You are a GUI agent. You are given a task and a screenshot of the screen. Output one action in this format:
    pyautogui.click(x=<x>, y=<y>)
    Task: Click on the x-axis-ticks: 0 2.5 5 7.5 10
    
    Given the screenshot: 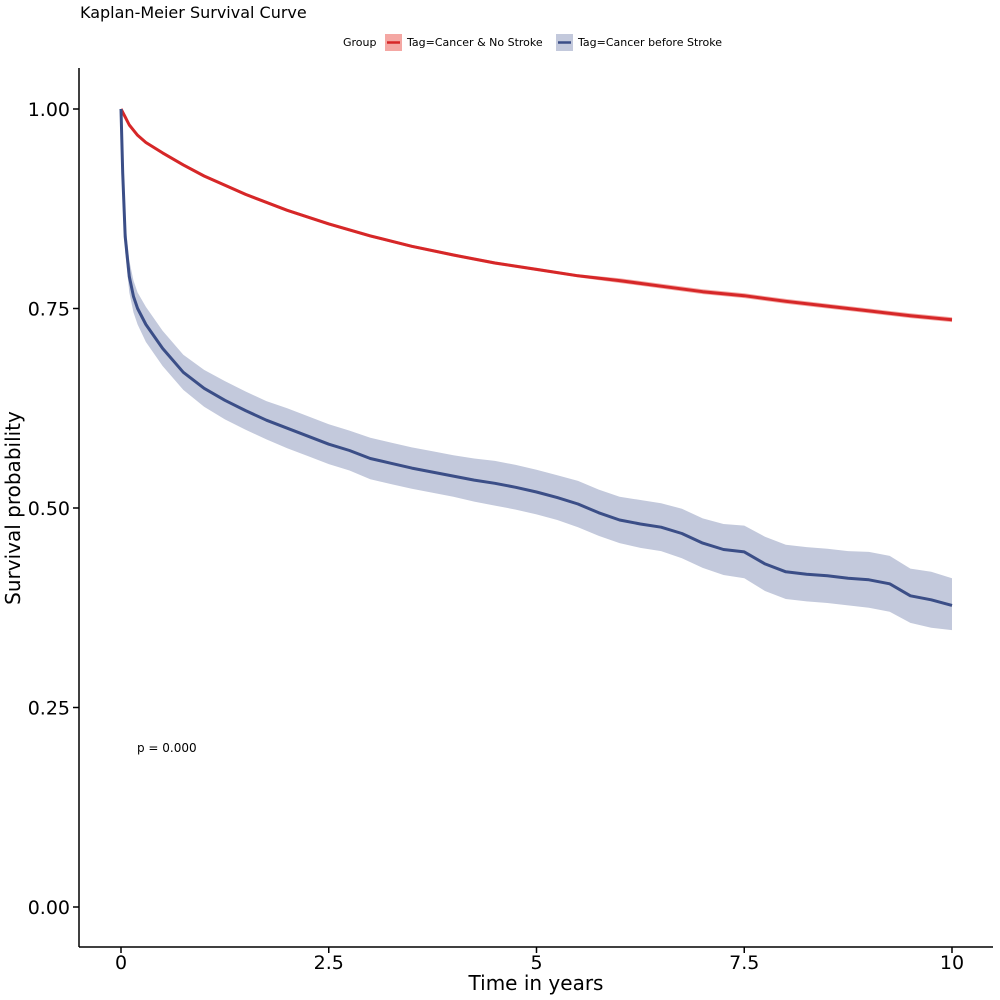 What is the action you would take?
    pyautogui.click(x=539, y=960)
    